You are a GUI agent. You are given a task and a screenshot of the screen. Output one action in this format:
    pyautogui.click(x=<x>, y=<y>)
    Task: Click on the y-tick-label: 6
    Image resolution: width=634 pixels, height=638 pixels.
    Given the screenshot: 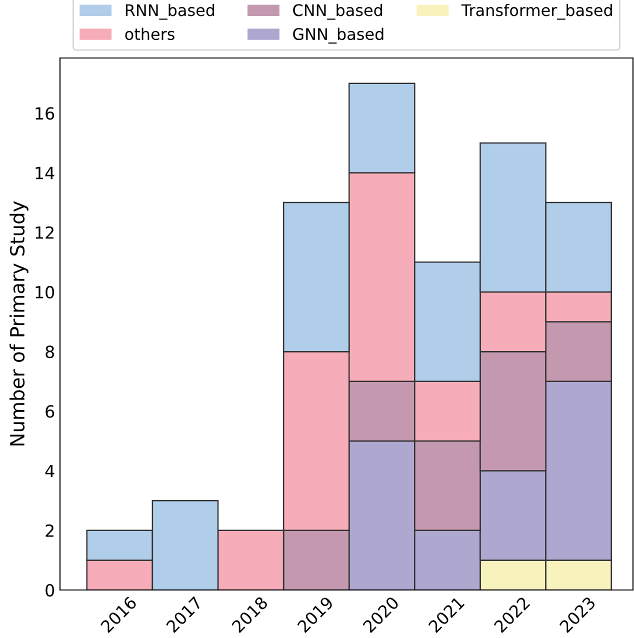 What is the action you would take?
    pyautogui.click(x=50, y=411)
    